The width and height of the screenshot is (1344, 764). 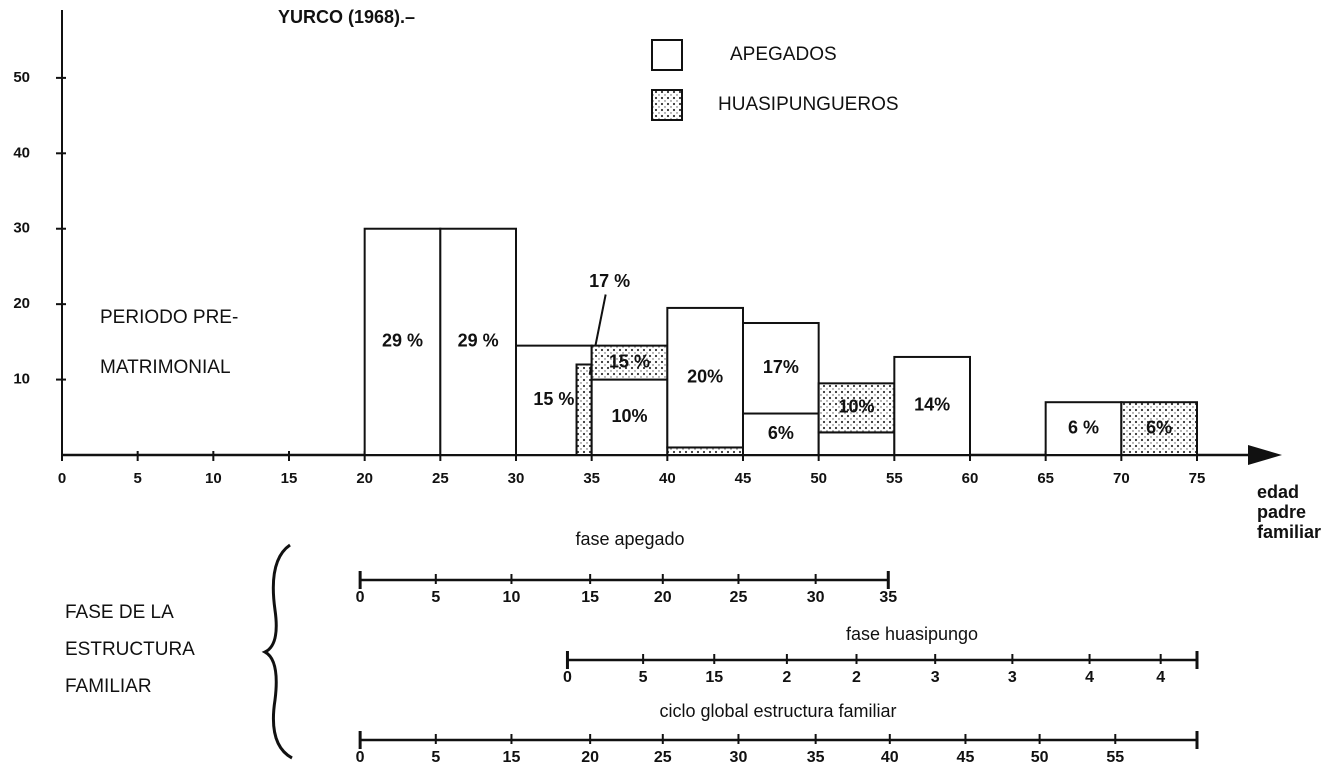 What do you see at coordinates (130, 649) in the screenshot?
I see `phase-title: ESTRUCTURA` at bounding box center [130, 649].